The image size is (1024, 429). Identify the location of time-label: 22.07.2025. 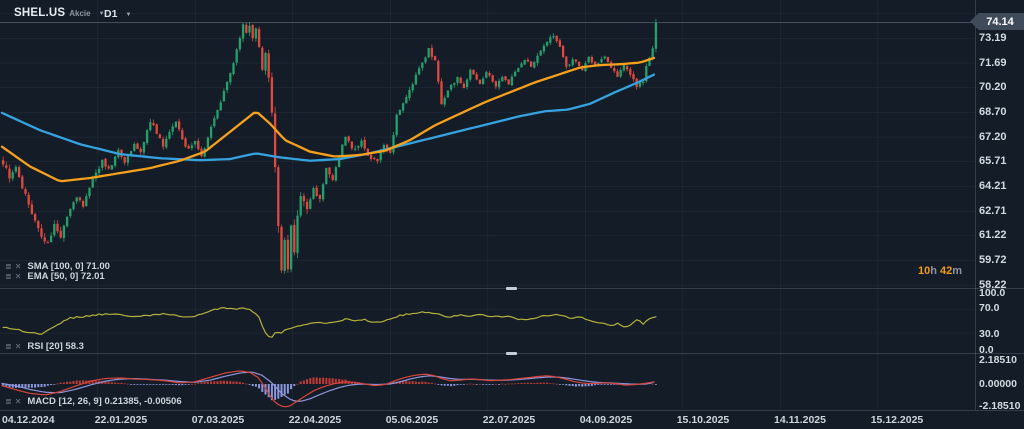
(509, 420).